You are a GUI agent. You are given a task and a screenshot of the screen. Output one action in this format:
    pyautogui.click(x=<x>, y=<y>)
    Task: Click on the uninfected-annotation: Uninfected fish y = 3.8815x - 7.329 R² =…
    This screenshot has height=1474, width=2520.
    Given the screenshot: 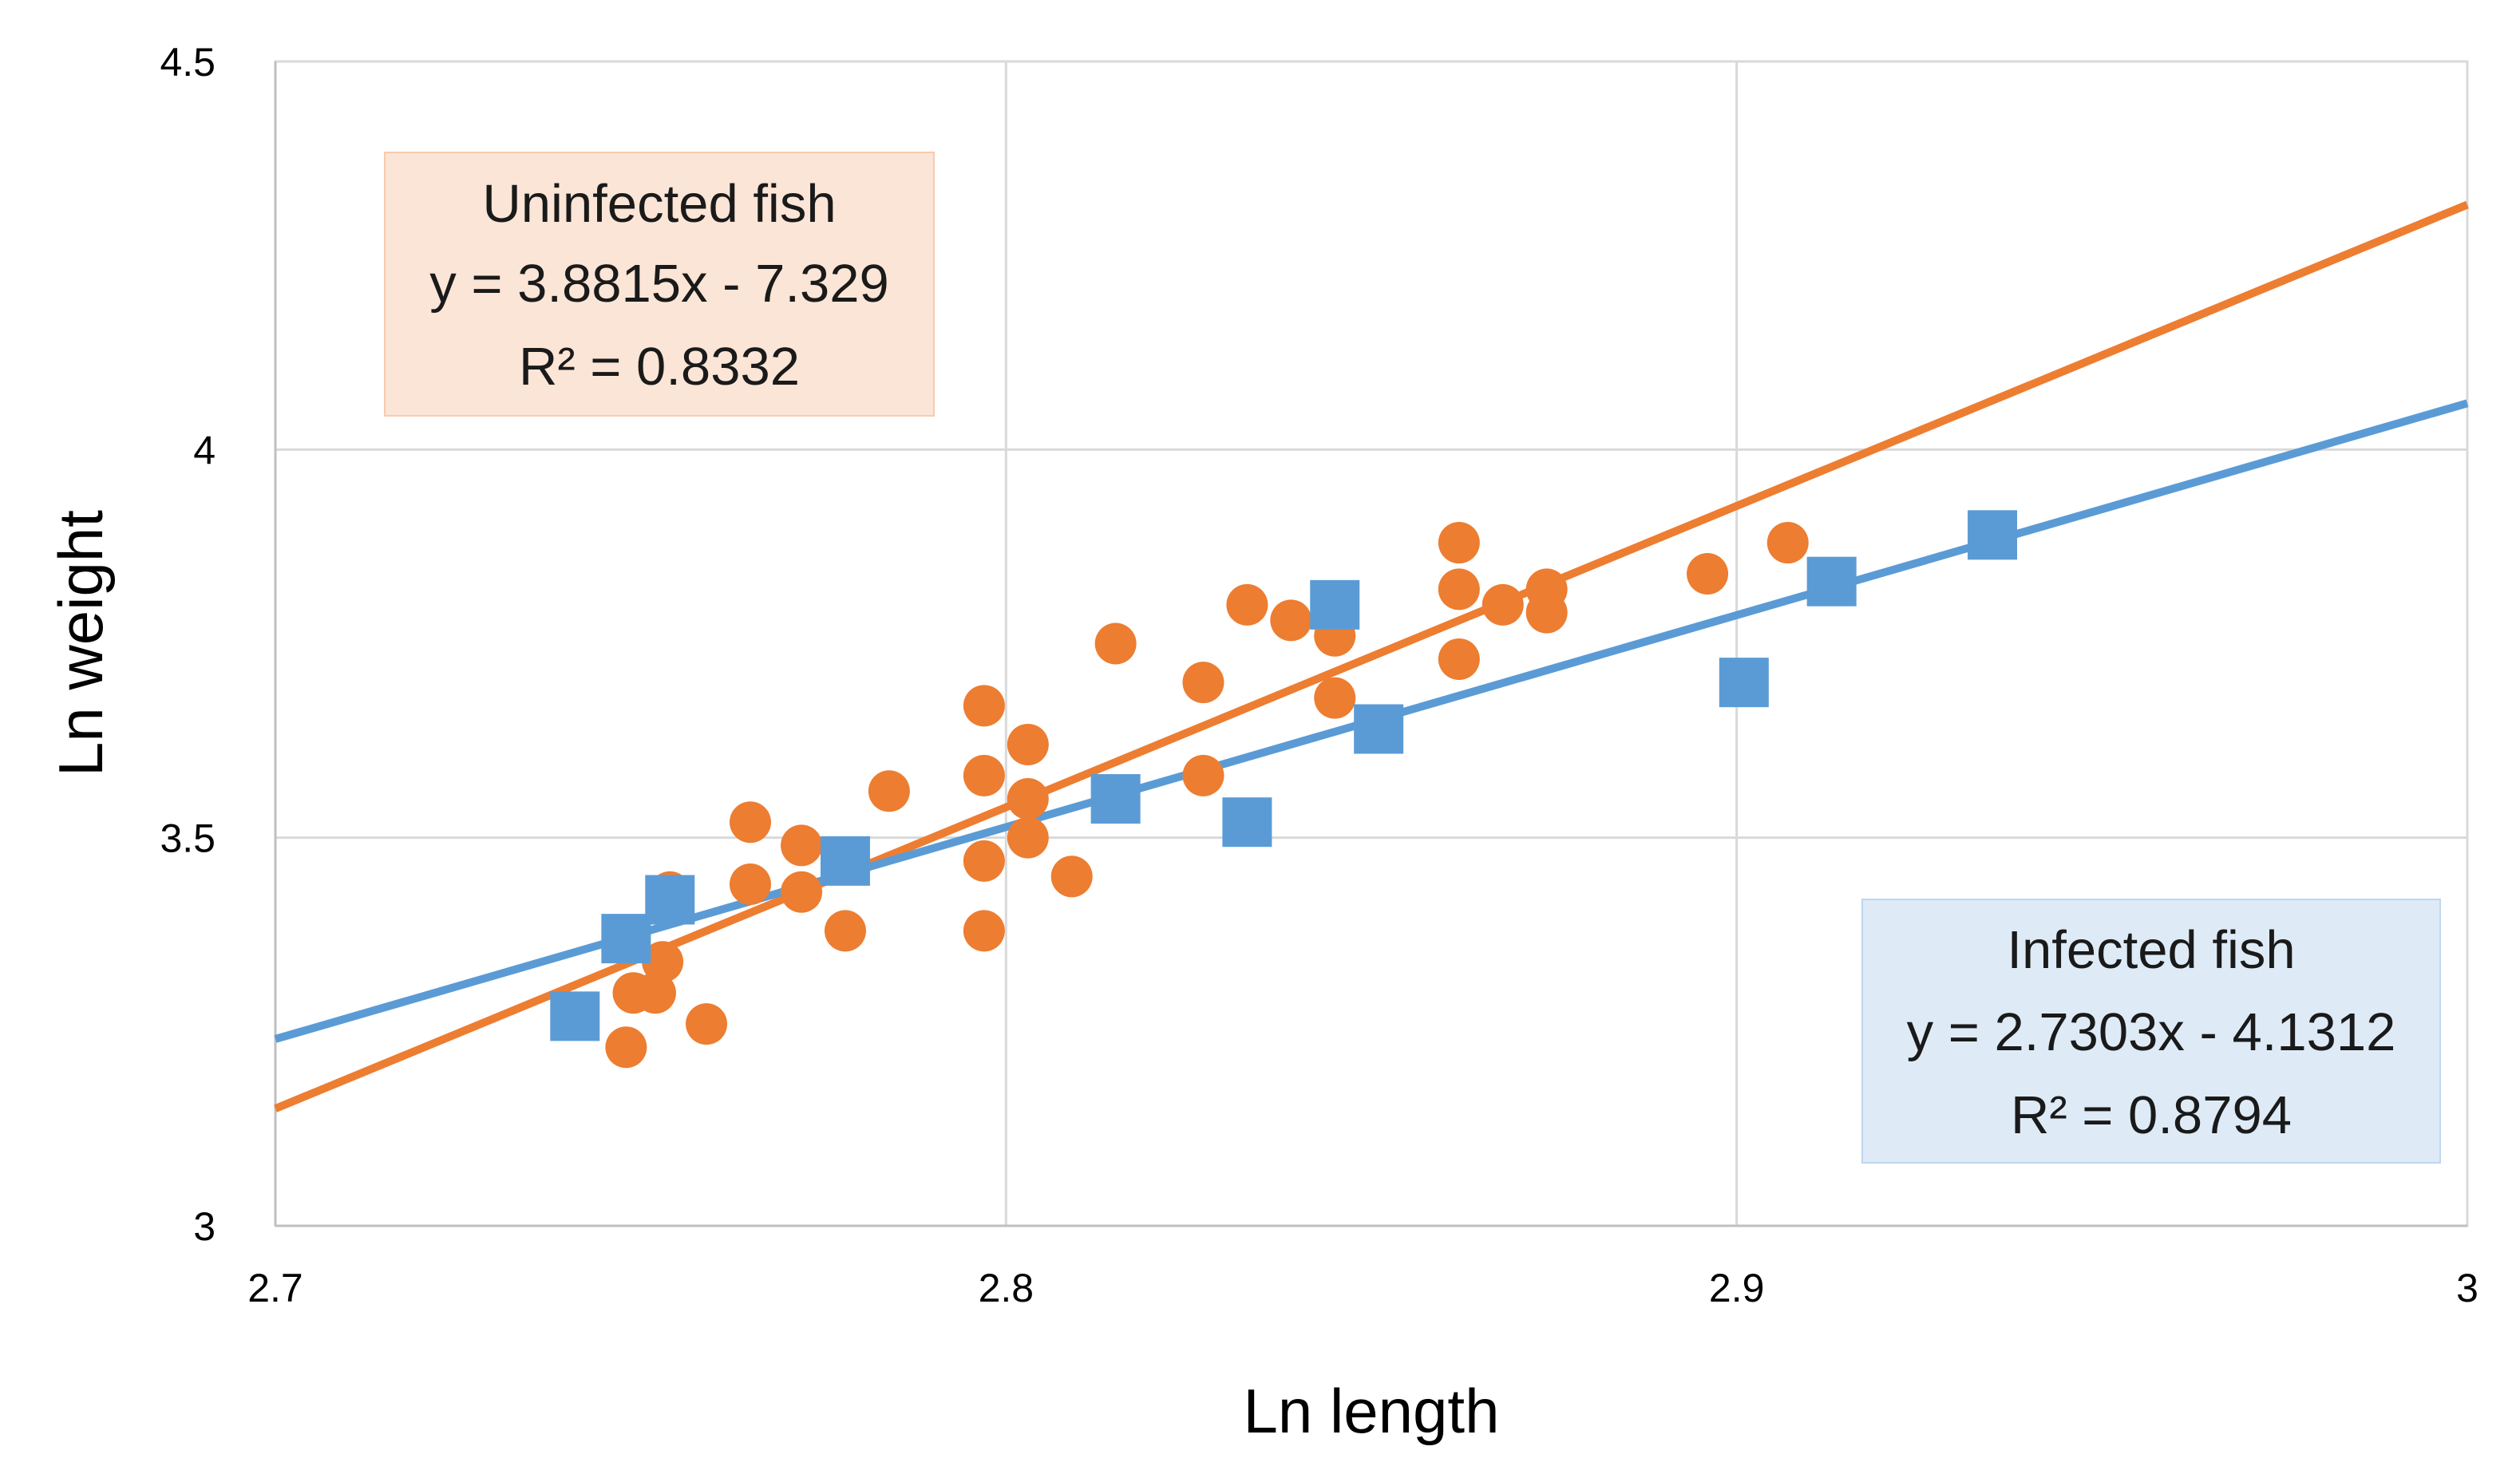 What is the action you would take?
    pyautogui.click(x=659, y=284)
    